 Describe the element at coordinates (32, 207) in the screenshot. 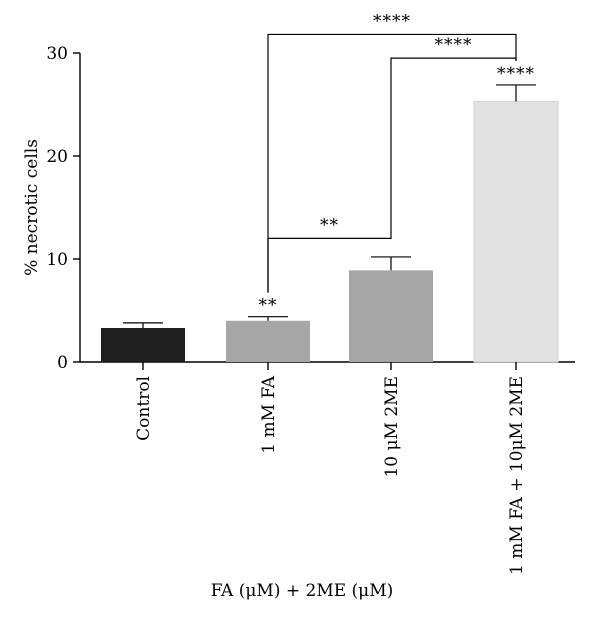

I see `y-axis-title: % necrotic cells` at that location.